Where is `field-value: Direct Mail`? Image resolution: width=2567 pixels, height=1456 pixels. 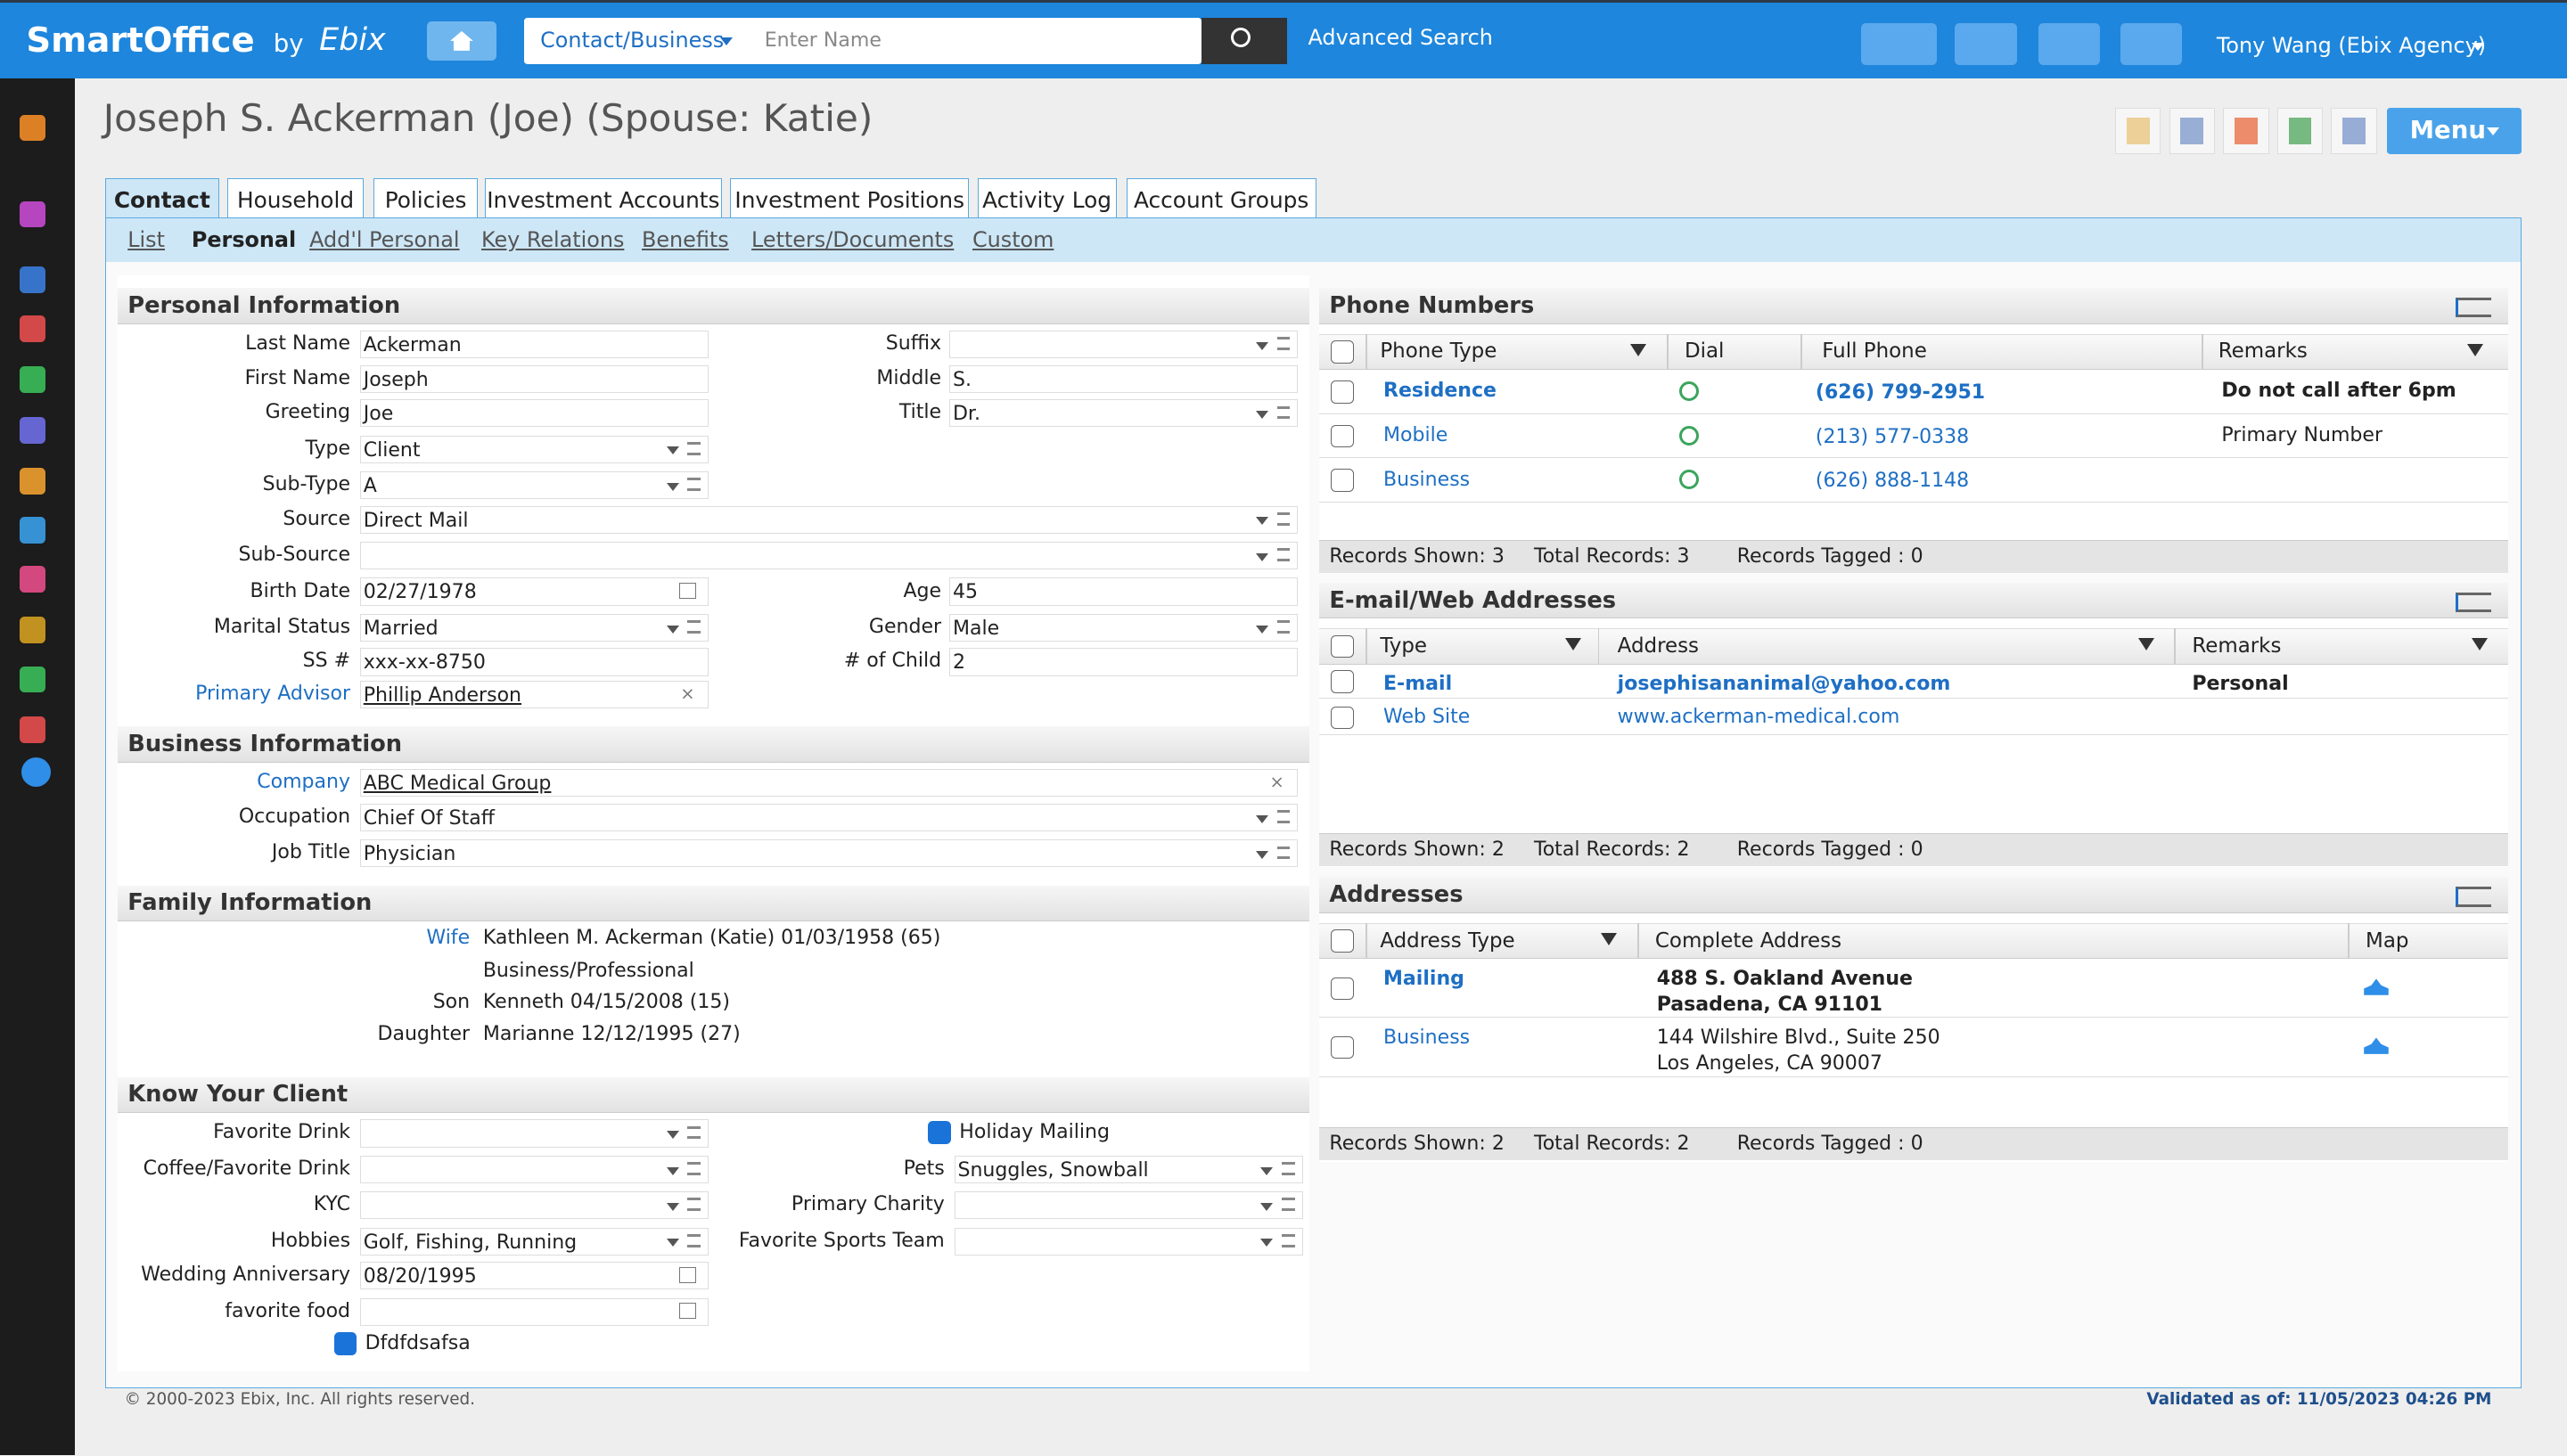 field-value: Direct Mail is located at coordinates (416, 520).